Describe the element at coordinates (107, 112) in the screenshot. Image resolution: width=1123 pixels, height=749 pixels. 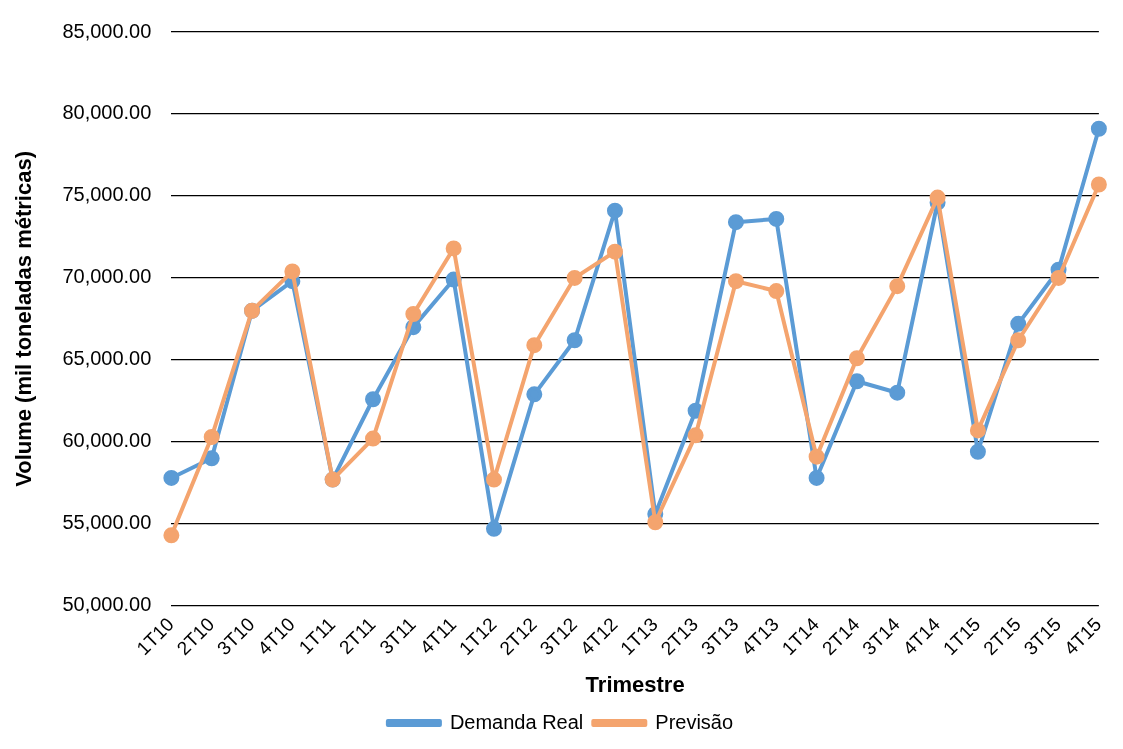
I see `y-tick-label: 80,000.00` at that location.